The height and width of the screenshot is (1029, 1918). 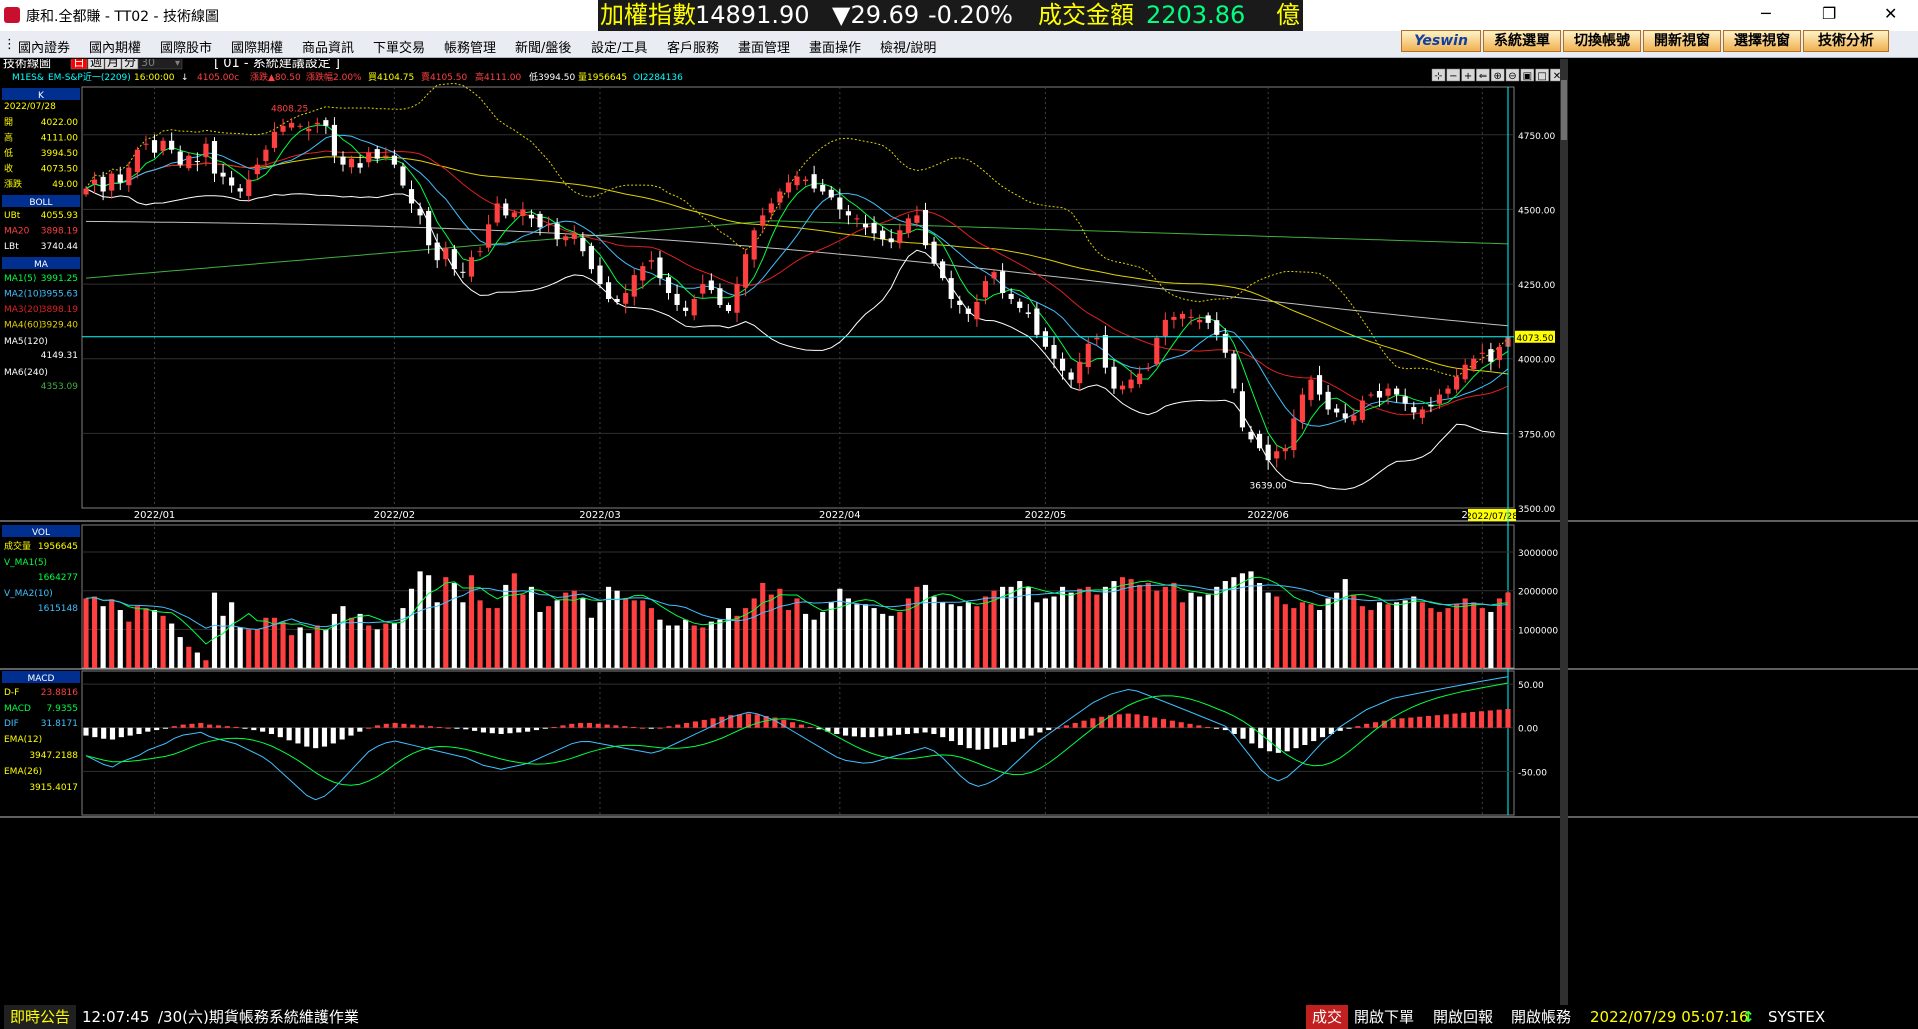 I want to click on menu-item: 商品資訊, so click(x=328, y=48).